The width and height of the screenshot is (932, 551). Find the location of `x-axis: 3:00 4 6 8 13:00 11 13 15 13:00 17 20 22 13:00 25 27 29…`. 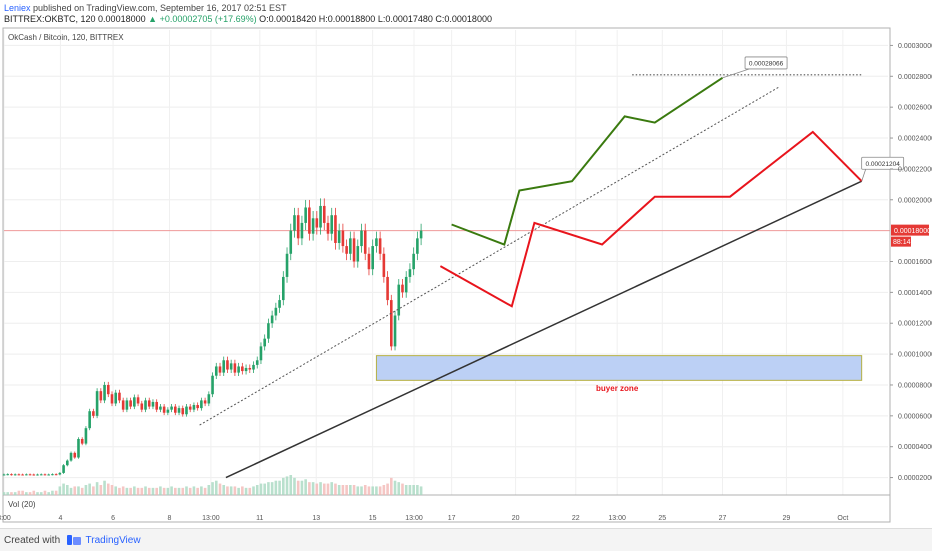

x-axis: 3:00 4 6 8 13:00 11 13 15 13:00 17 20 22 13:00 25 27 29… is located at coordinates (424, 518).